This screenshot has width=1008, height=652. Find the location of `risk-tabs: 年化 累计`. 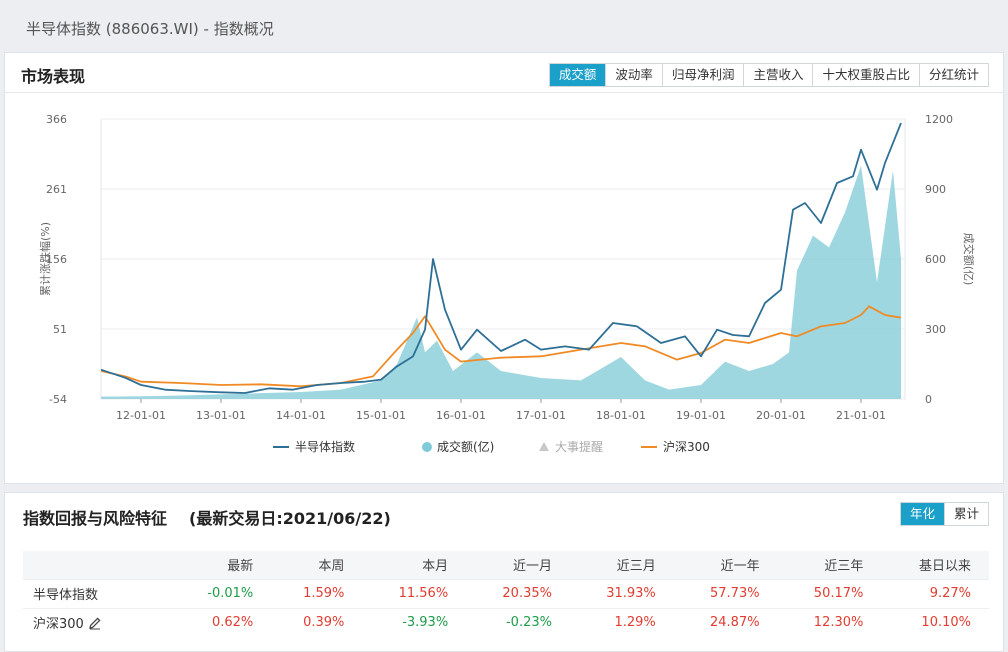

risk-tabs: 年化 累计 is located at coordinates (944, 514).